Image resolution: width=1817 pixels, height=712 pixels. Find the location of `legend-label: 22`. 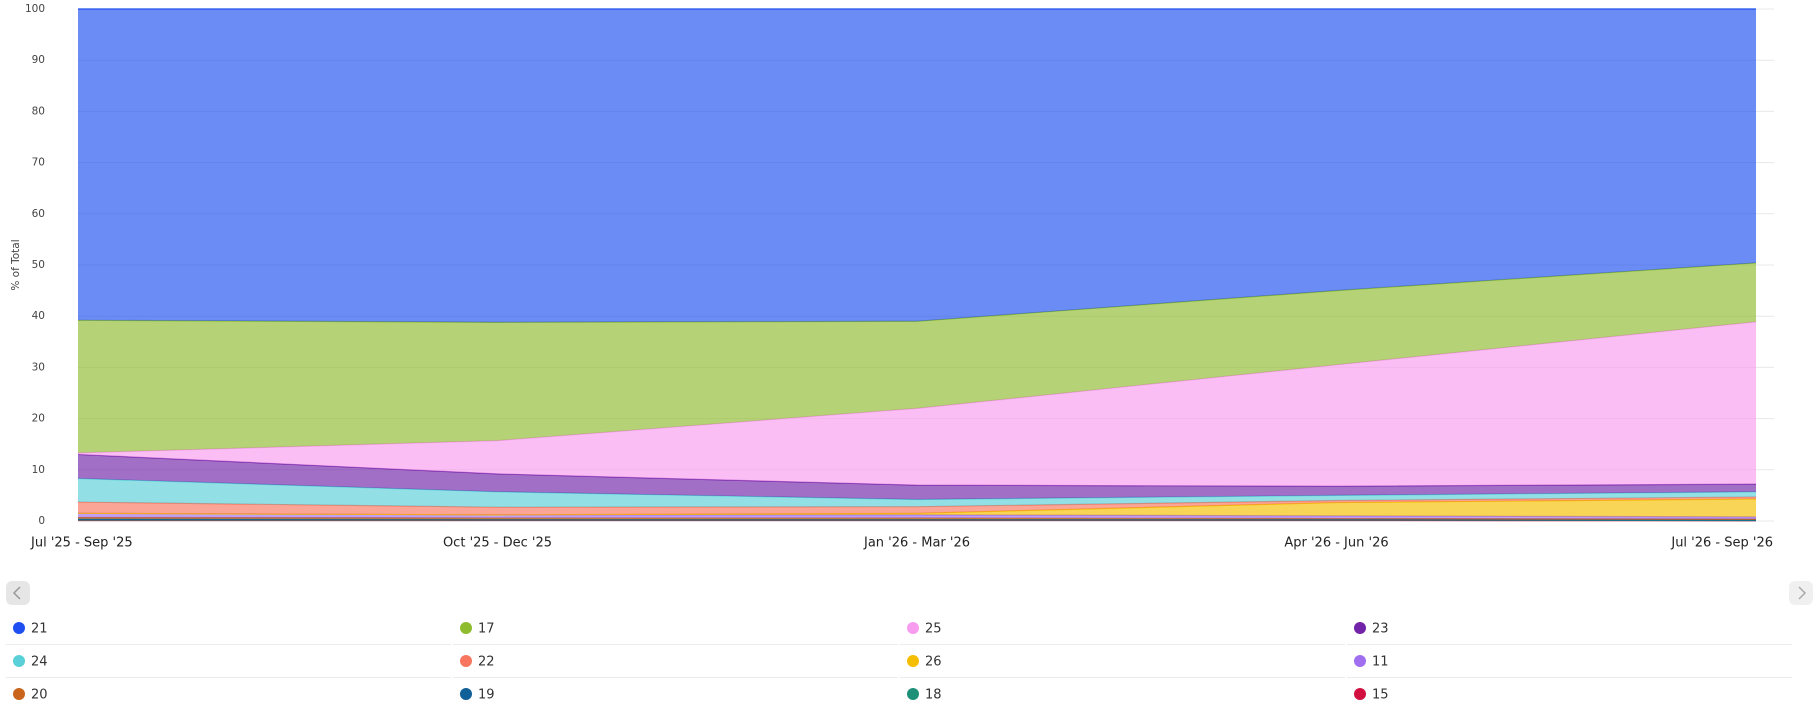

legend-label: 22 is located at coordinates (486, 662).